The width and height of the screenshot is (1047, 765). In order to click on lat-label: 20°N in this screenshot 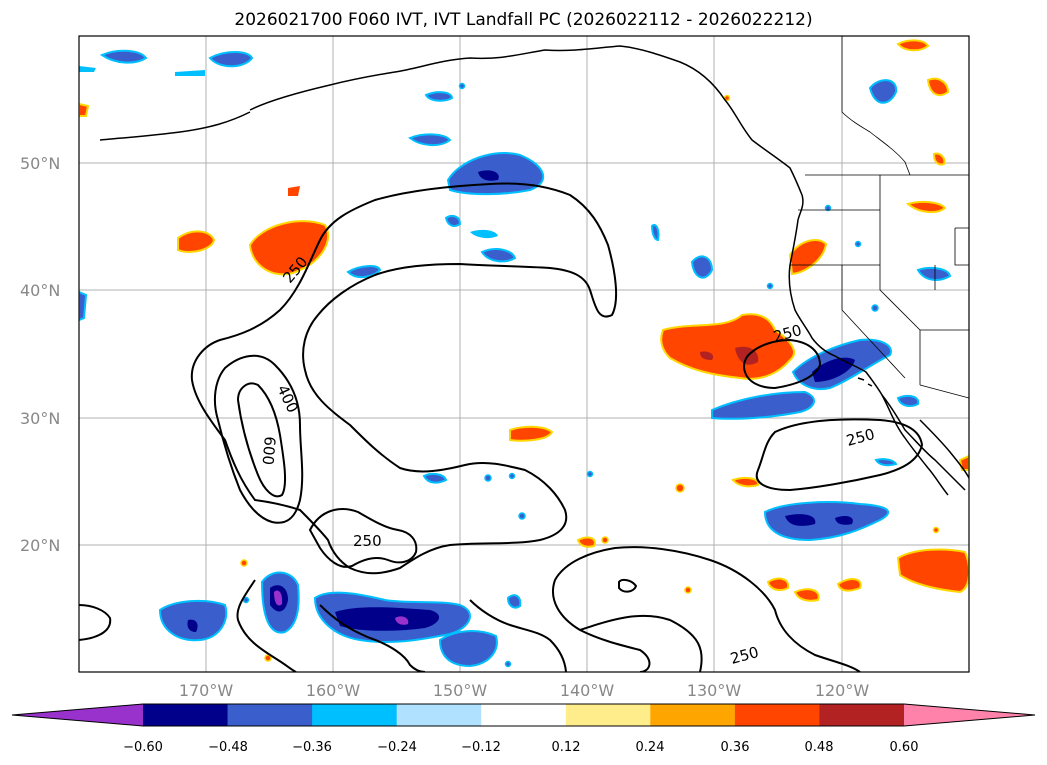, I will do `click(40, 545)`.